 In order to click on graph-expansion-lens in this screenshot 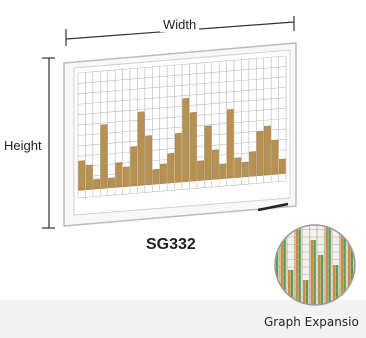, I will do `click(317, 267)`.